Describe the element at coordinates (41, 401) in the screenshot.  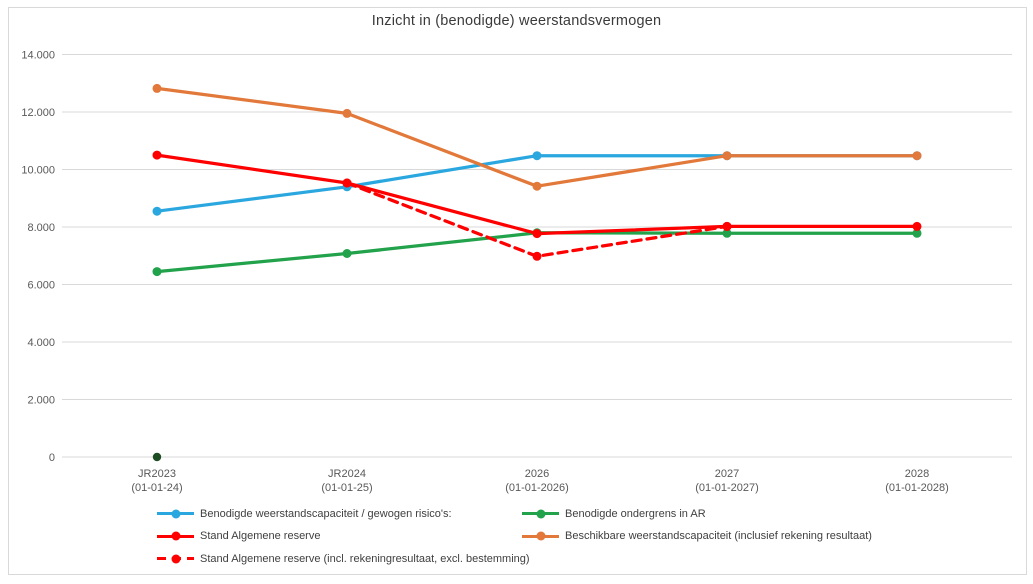
I see `y-tick-label: 2.000` at that location.